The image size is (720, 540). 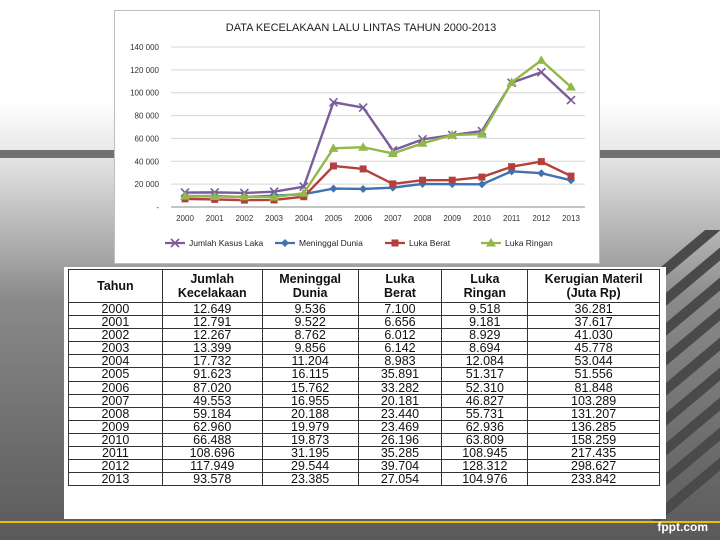 What do you see at coordinates (400, 453) in the screenshot?
I see `table-cell: 35.285` at bounding box center [400, 453].